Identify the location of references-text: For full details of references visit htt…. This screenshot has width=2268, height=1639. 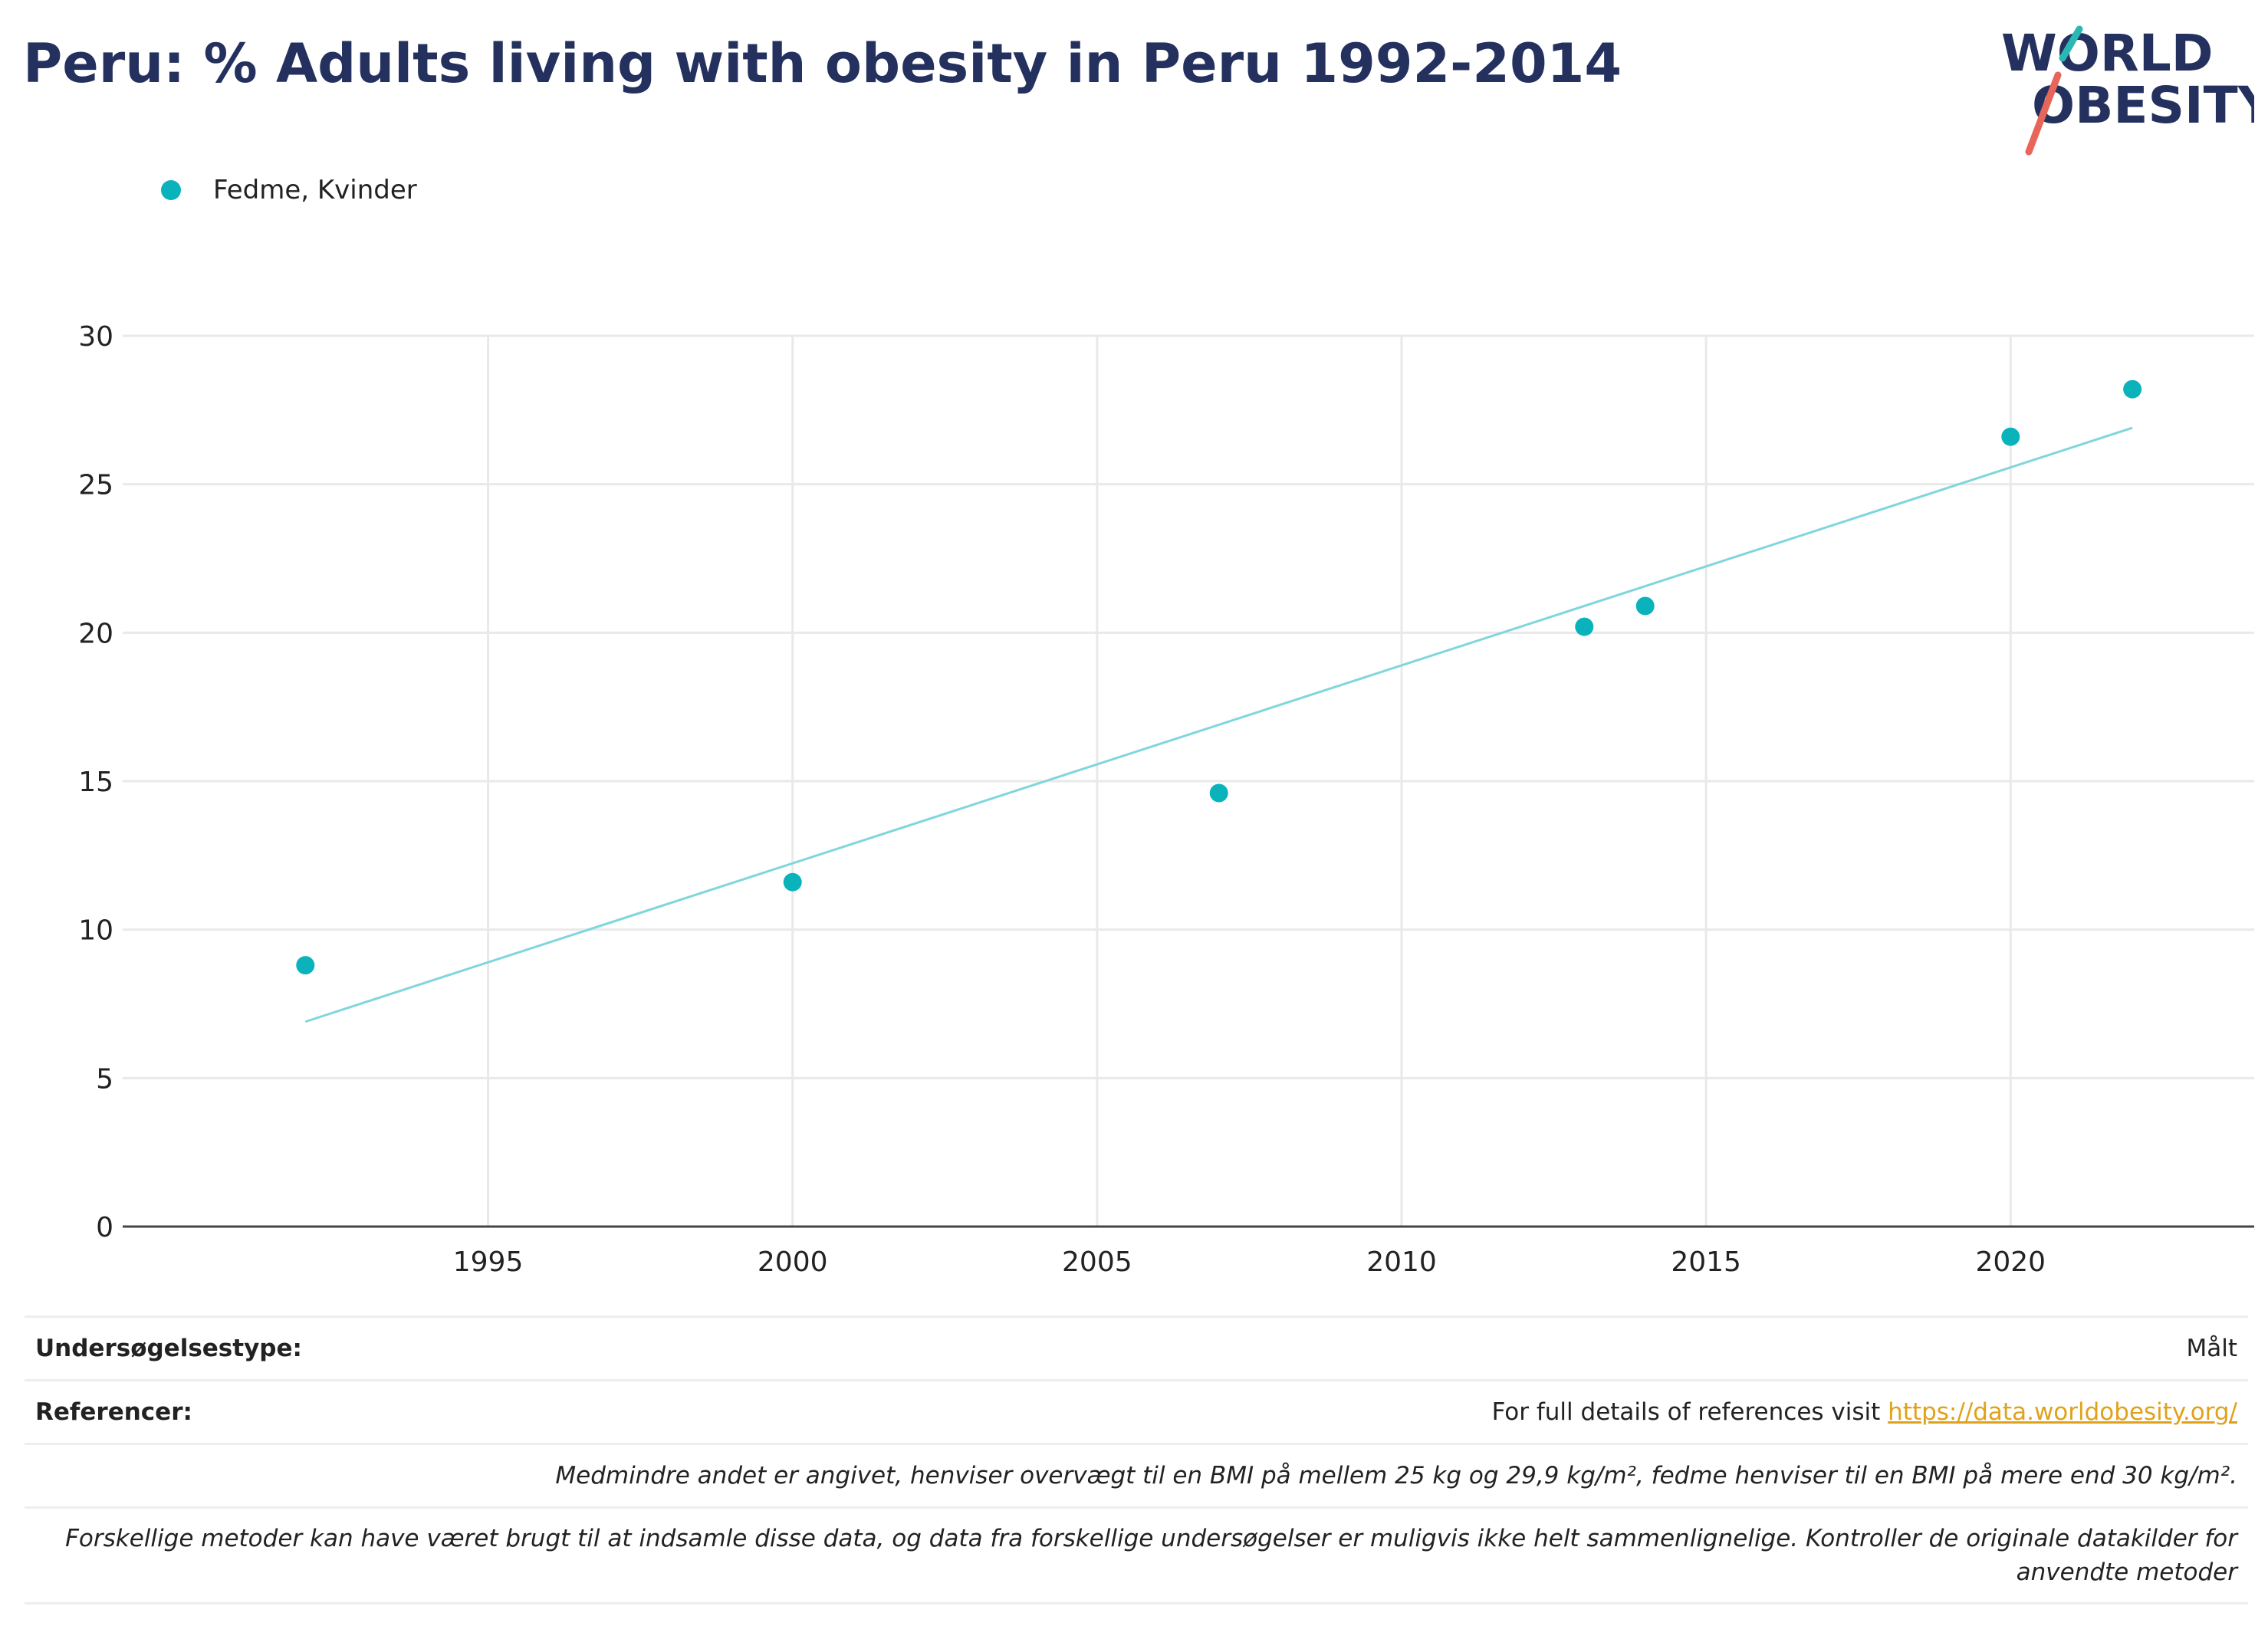
(1865, 1412).